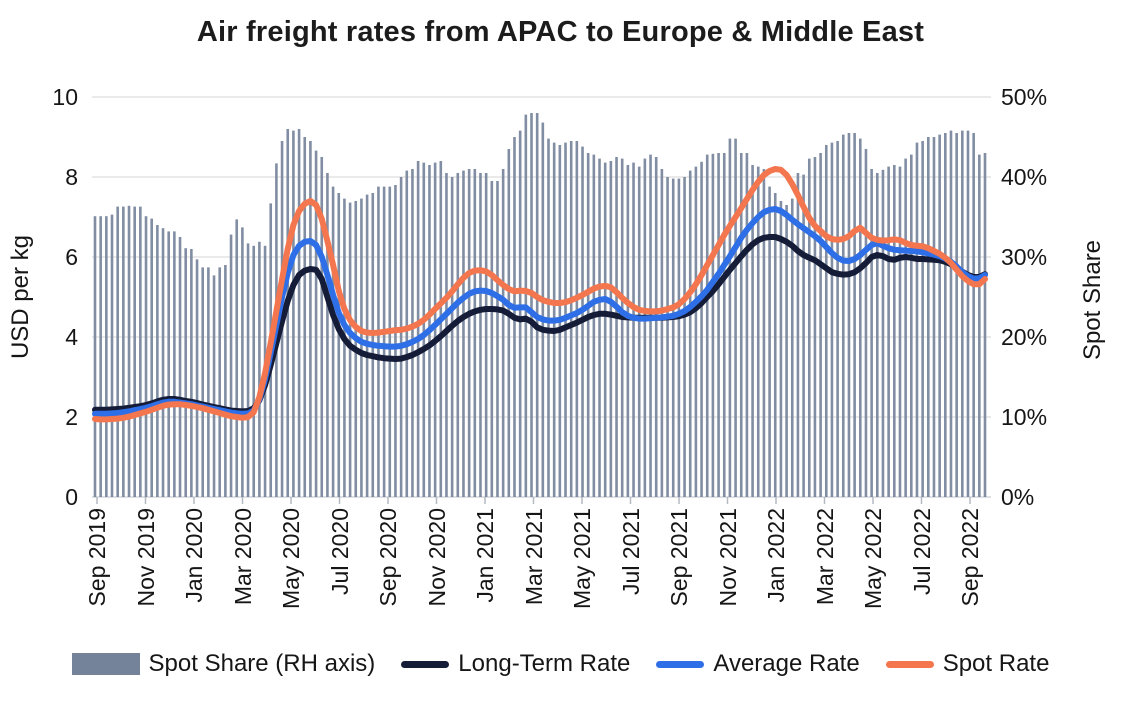  Describe the element at coordinates (105, 664) in the screenshot. I see `spot-share-bar-swatch-icon` at that location.